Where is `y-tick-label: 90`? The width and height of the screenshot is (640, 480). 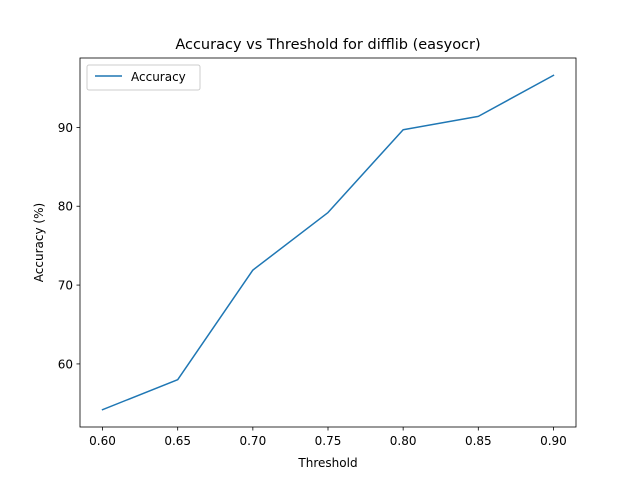 y-tick-label: 90 is located at coordinates (65, 128).